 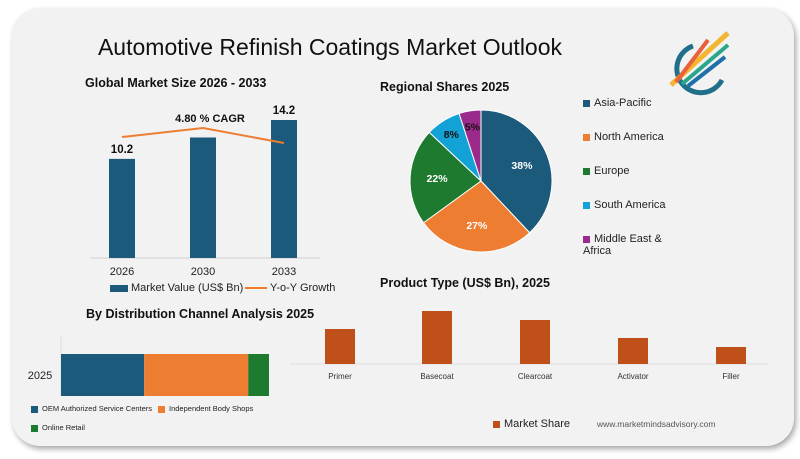 What do you see at coordinates (203, 197) in the screenshot?
I see `bar-2030` at bounding box center [203, 197].